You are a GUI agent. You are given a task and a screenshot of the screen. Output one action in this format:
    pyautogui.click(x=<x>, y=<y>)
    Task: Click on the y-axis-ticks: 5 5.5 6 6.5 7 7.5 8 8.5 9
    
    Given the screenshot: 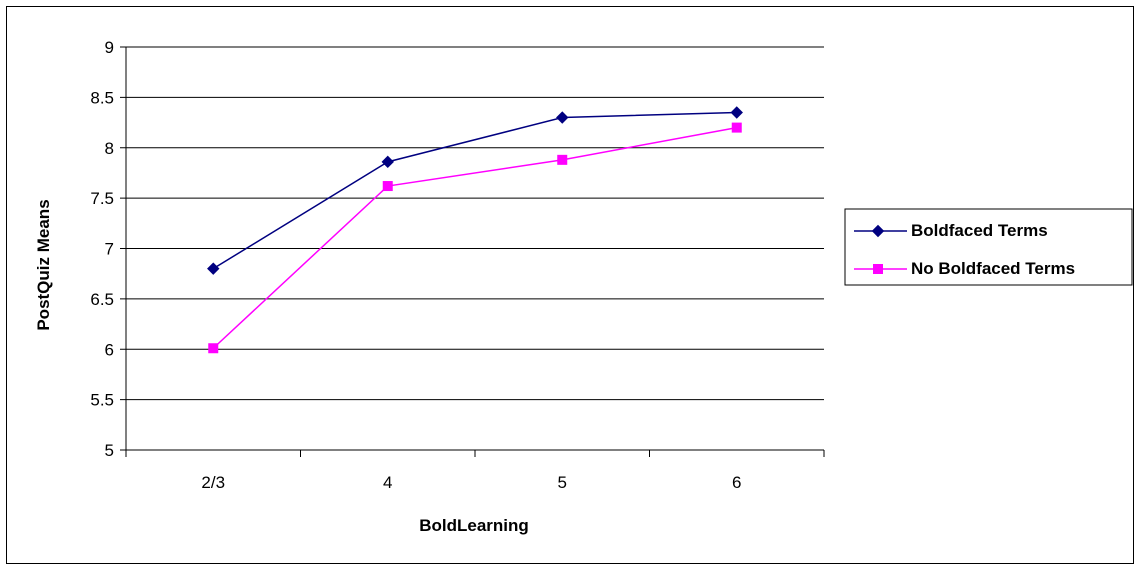 What is the action you would take?
    pyautogui.click(x=108, y=249)
    